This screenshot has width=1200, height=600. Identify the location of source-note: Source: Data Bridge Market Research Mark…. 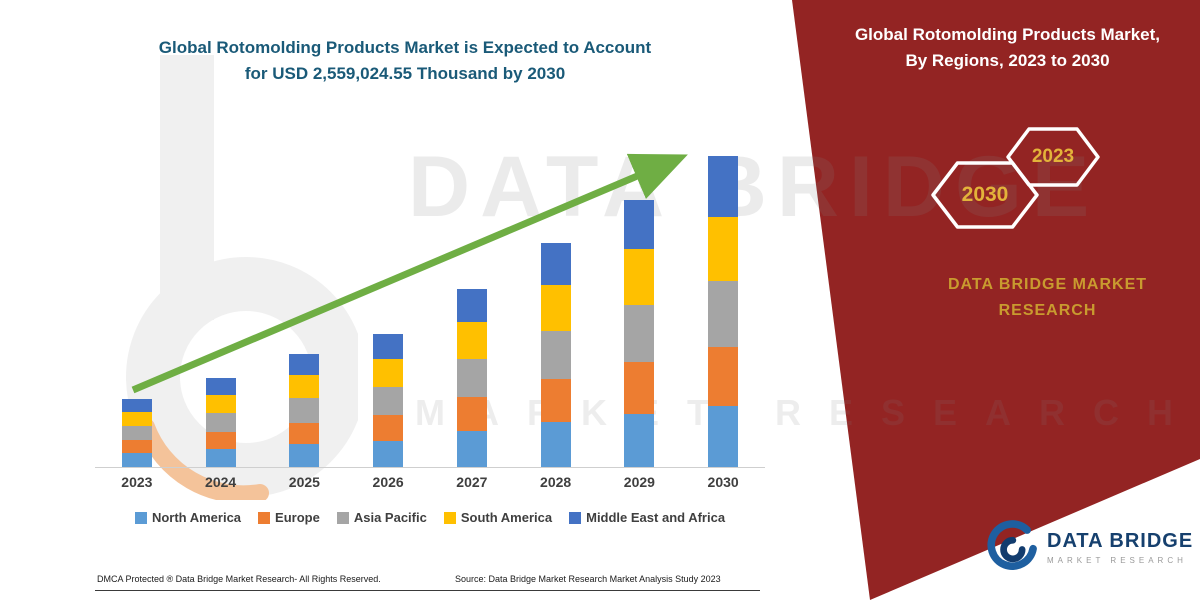
(588, 579).